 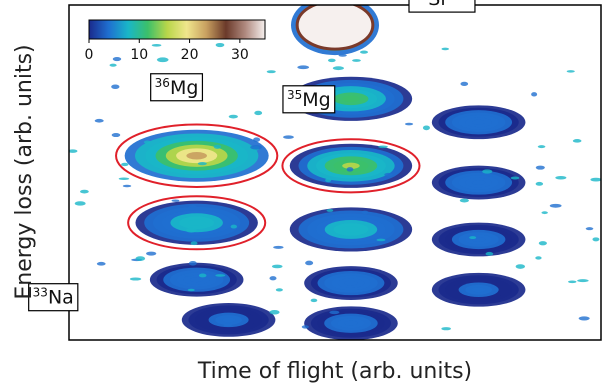 I want to click on element-symbol: Si, so click(x=436, y=5).